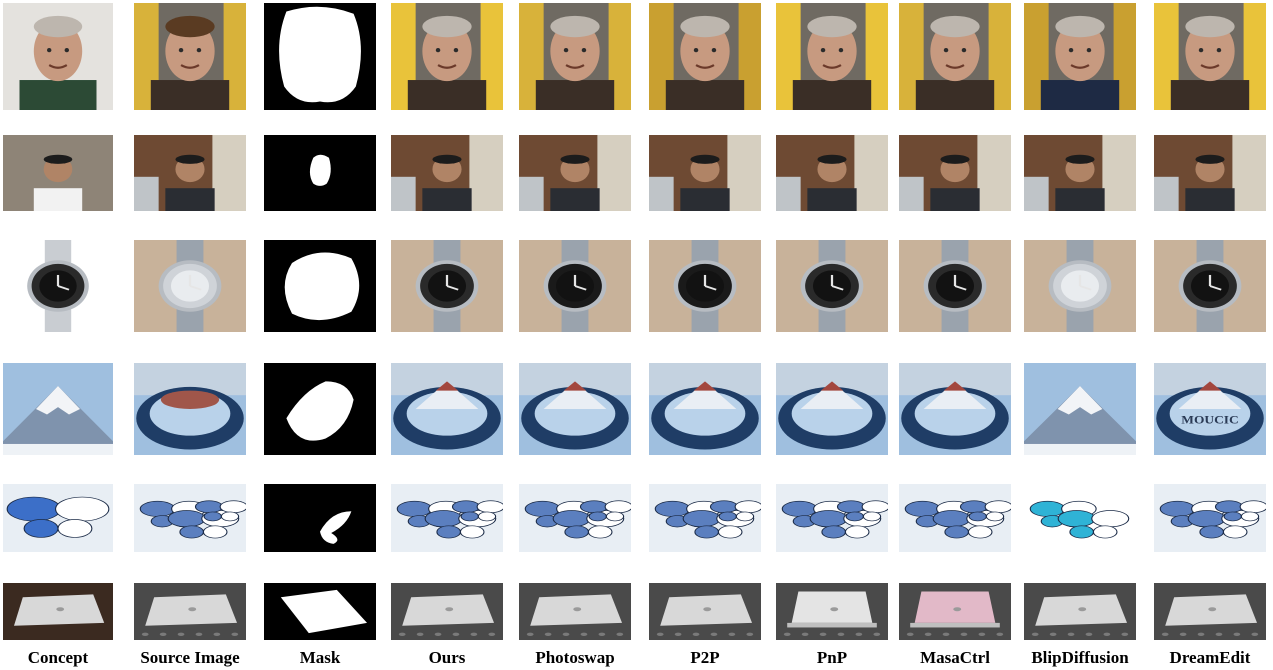 This screenshot has height=670, width=1273. What do you see at coordinates (705, 611) in the screenshot?
I see `image-laptop-p2p` at bounding box center [705, 611].